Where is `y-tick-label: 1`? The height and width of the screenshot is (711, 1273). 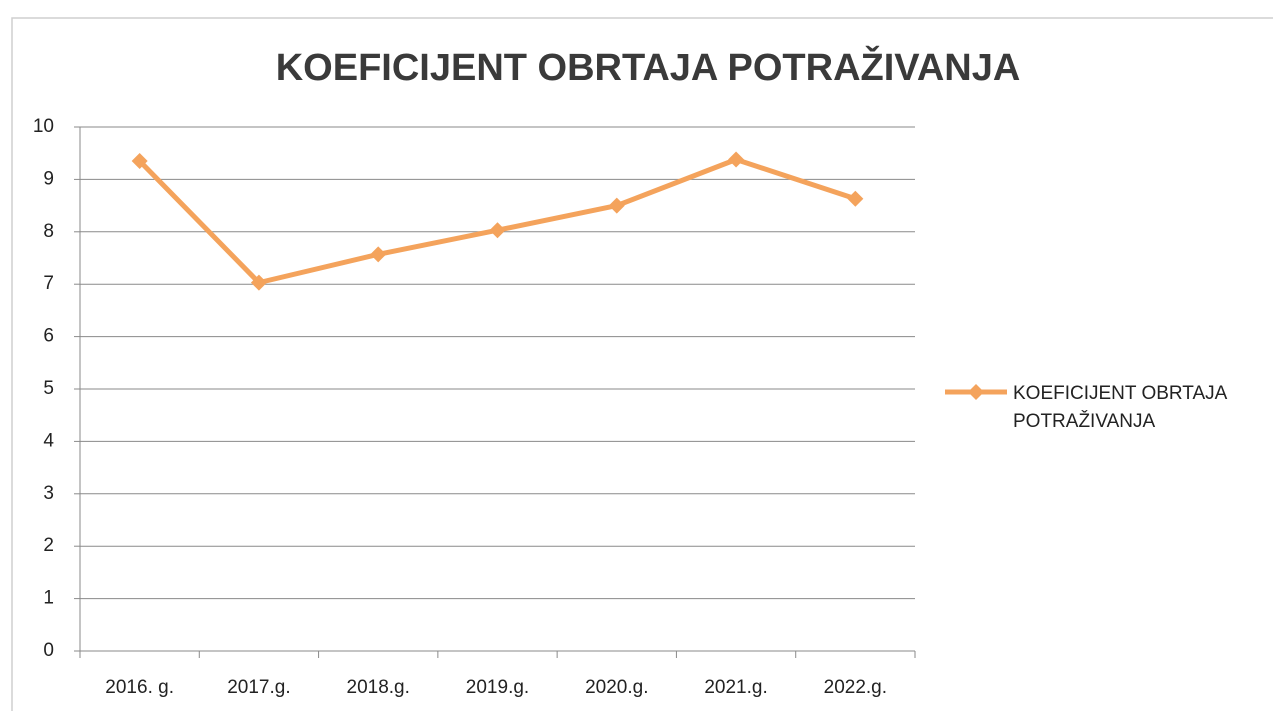
y-tick-label: 1 is located at coordinates (48, 598).